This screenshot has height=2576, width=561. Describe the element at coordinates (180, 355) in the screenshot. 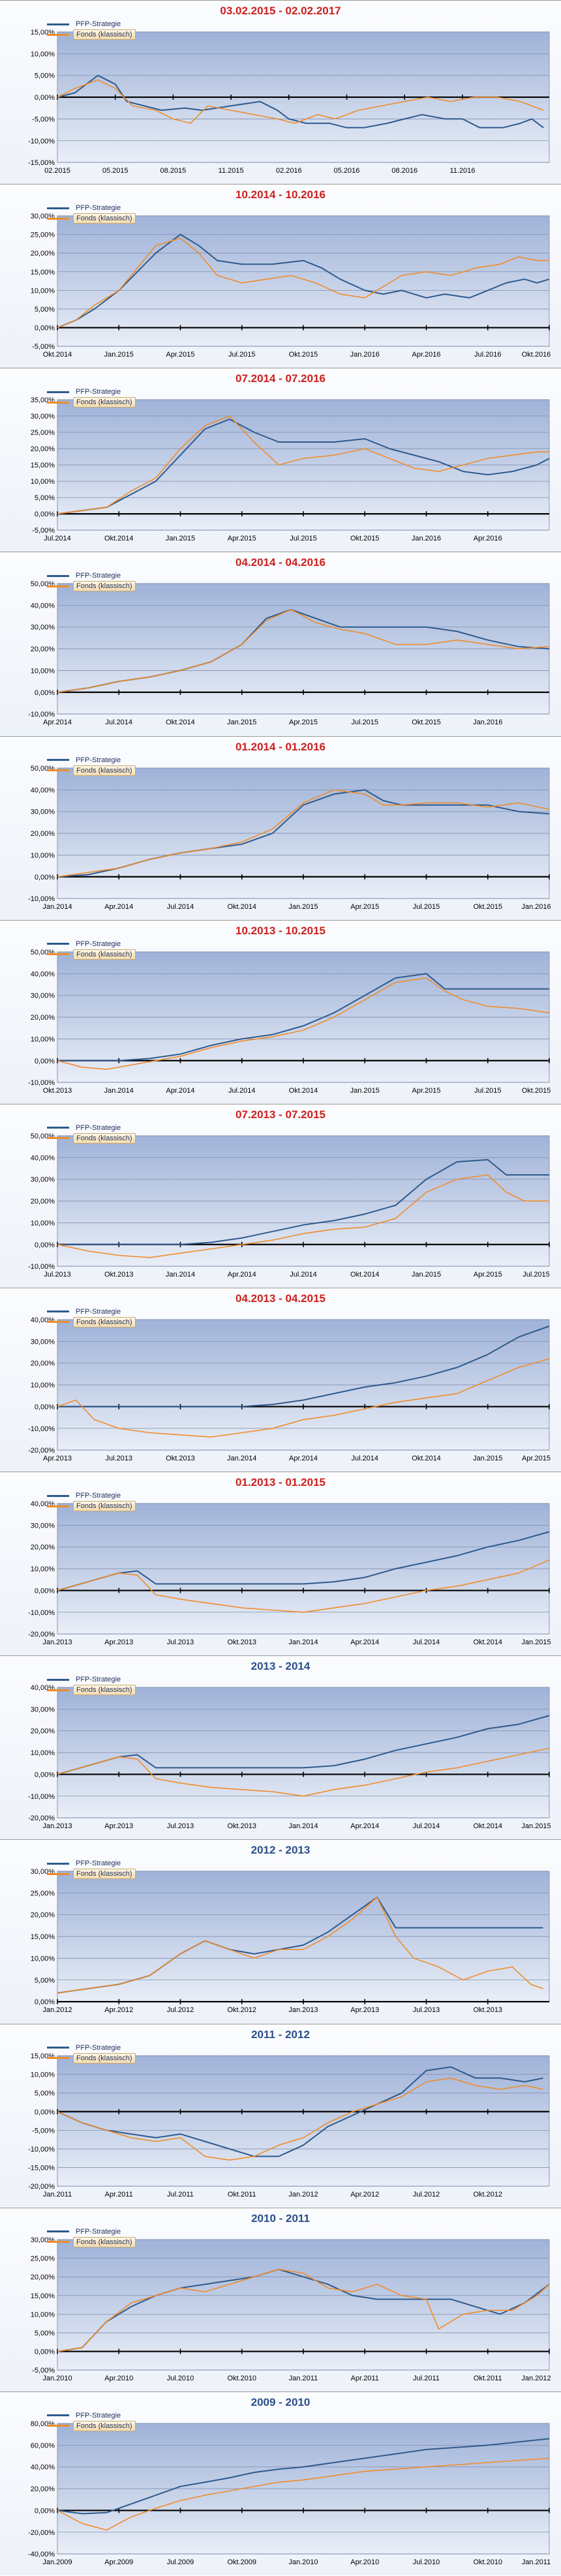

I see `x-tick-label: Apr.2015` at that location.